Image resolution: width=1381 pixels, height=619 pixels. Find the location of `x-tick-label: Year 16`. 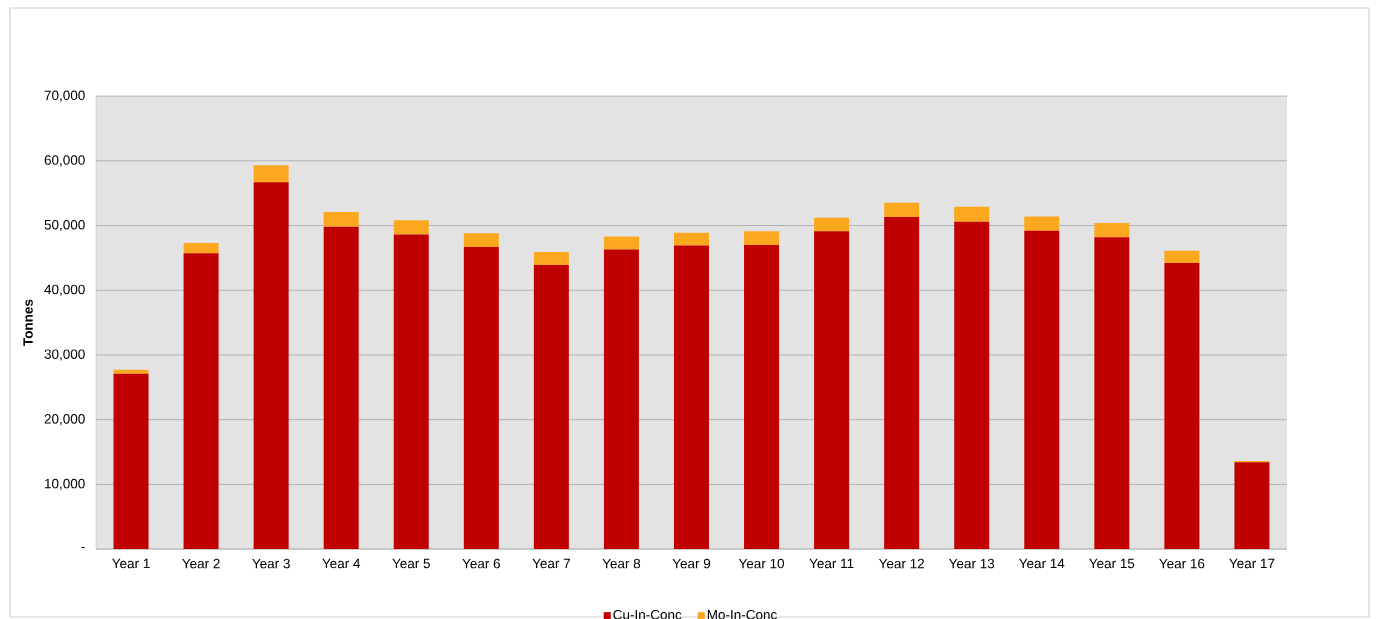

x-tick-label: Year 16 is located at coordinates (1182, 563).